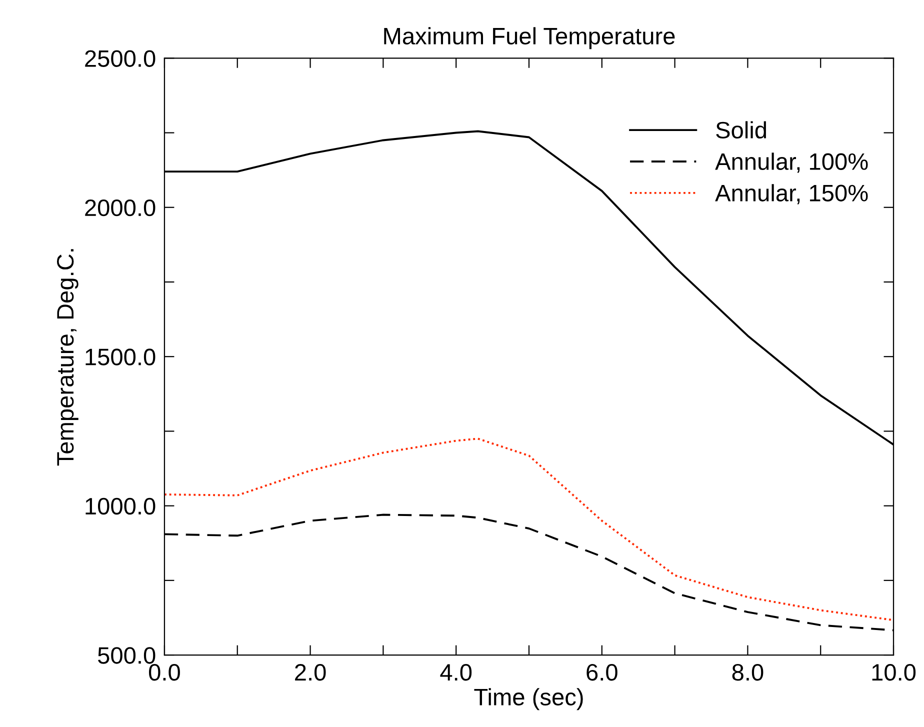 The image size is (924, 727). What do you see at coordinates (121, 357) in the screenshot?
I see `y-tick-label: 1500.0` at bounding box center [121, 357].